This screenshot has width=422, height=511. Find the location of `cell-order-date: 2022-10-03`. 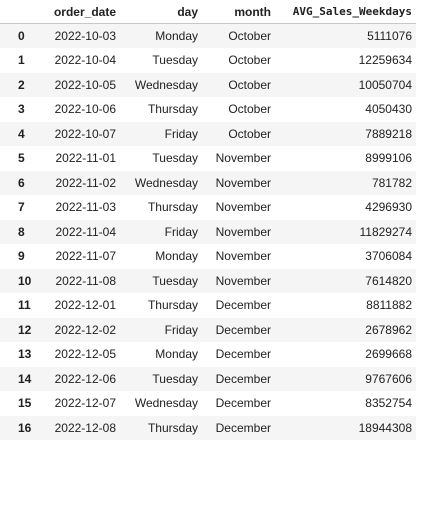

cell-order-date: 2022-10-03 is located at coordinates (85, 36).